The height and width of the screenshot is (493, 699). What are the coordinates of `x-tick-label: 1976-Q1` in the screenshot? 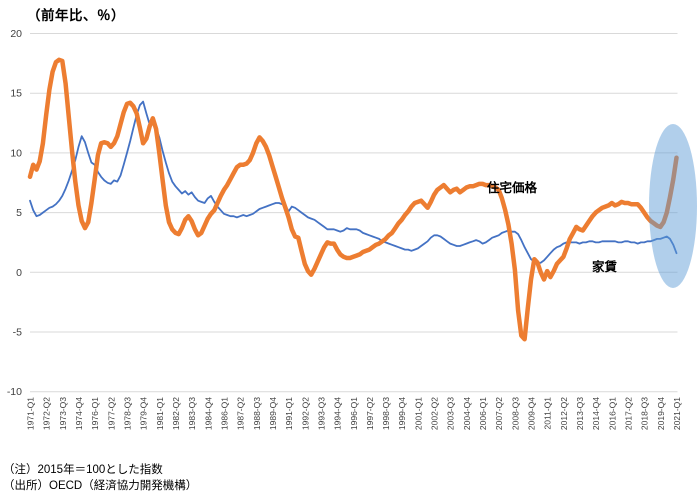 It's located at (95, 413).